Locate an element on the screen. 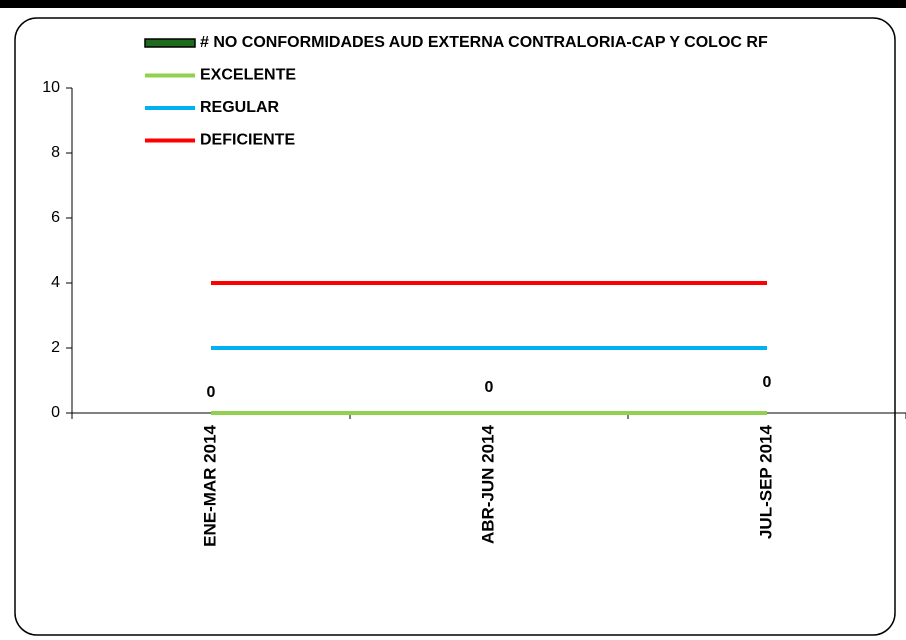 The image size is (906, 640). top-bar is located at coordinates (453, 4).